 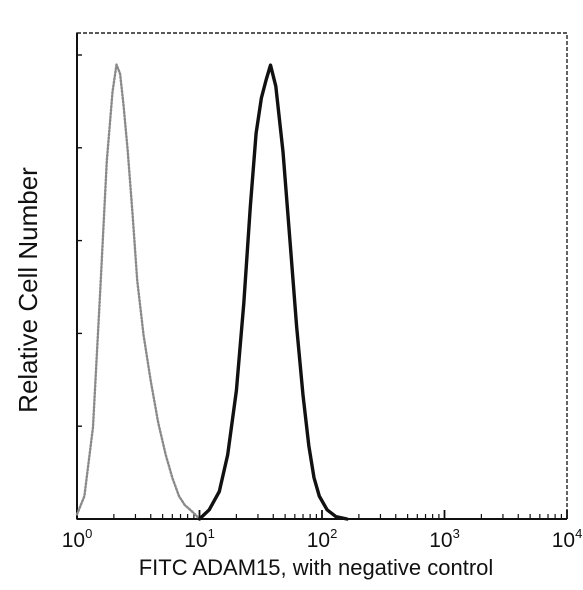 I want to click on x-axis-title: FITC ADAM15, with negative control, so click(x=316, y=567).